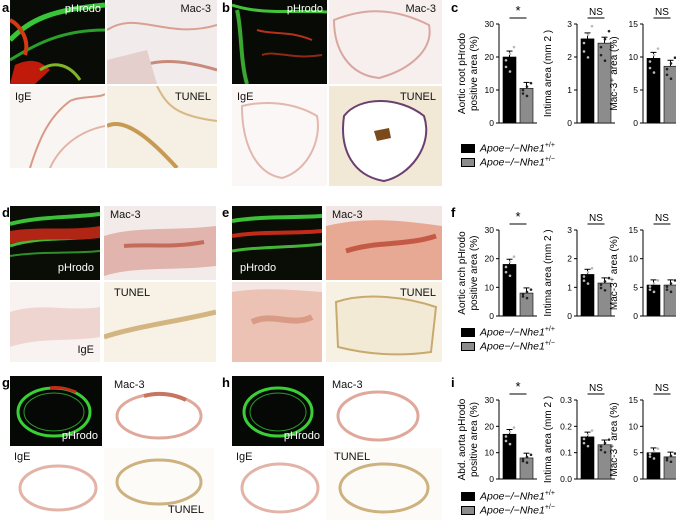 The height and width of the screenshot is (524, 676). I want to click on y-tick-label: 0.2, so click(566, 426).